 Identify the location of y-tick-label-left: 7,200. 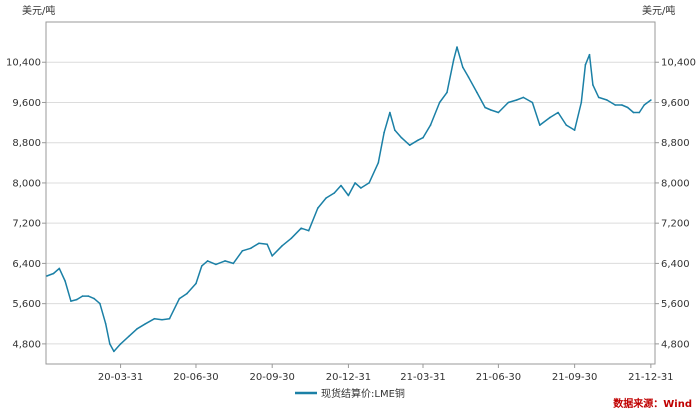
(26, 224).